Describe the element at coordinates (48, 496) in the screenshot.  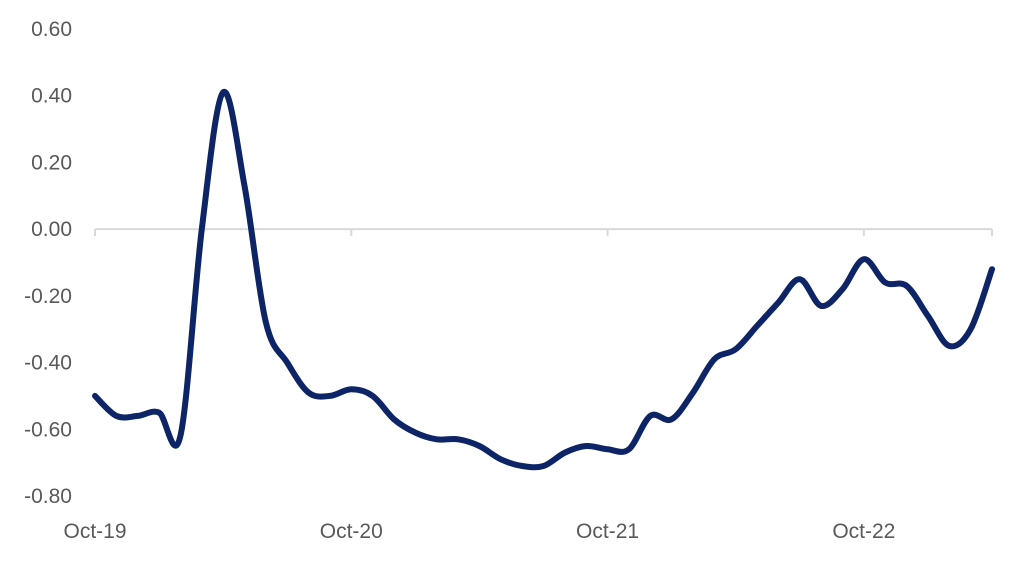
I see `y-tick-label: -0.80` at that location.